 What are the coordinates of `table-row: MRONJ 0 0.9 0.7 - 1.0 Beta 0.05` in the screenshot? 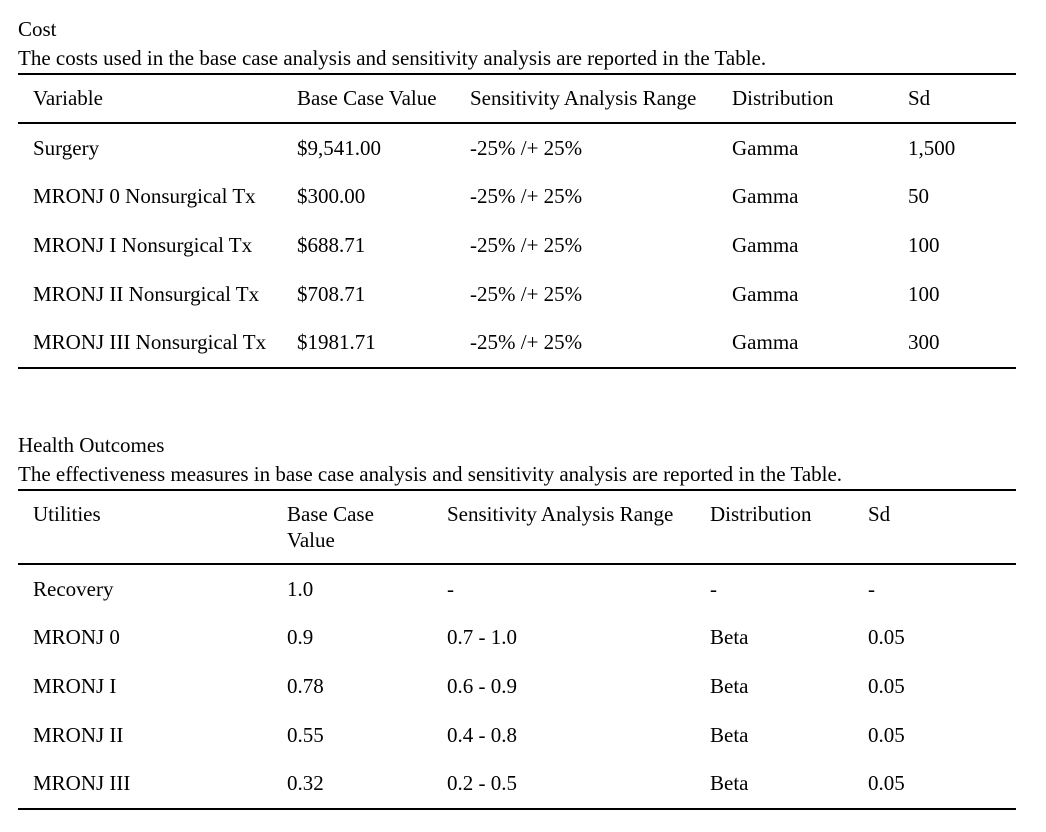 It's located at (517, 638).